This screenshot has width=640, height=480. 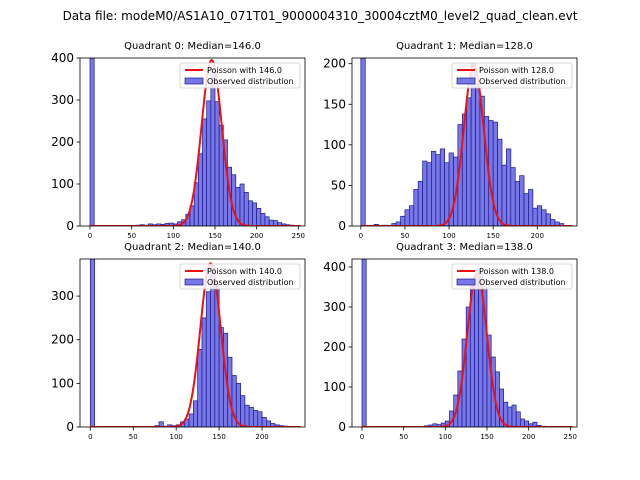 I want to click on quadrant-1-legend: Poisson with 128.0 Observed distribution, so click(x=512, y=75).